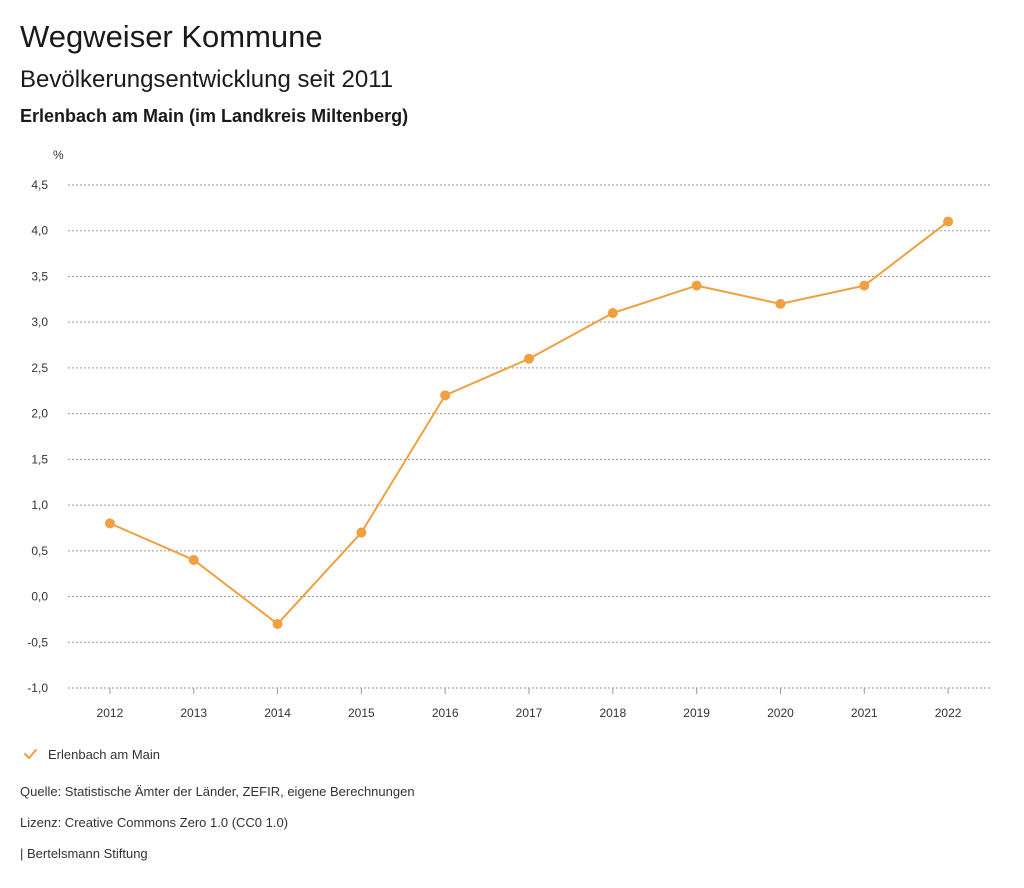  I want to click on checkmark-icon, so click(30, 754).